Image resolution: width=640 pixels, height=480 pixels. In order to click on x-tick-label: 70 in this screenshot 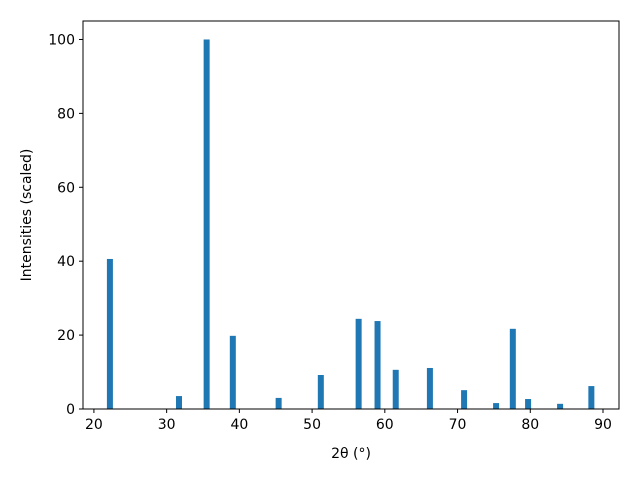, I will do `click(458, 425)`.